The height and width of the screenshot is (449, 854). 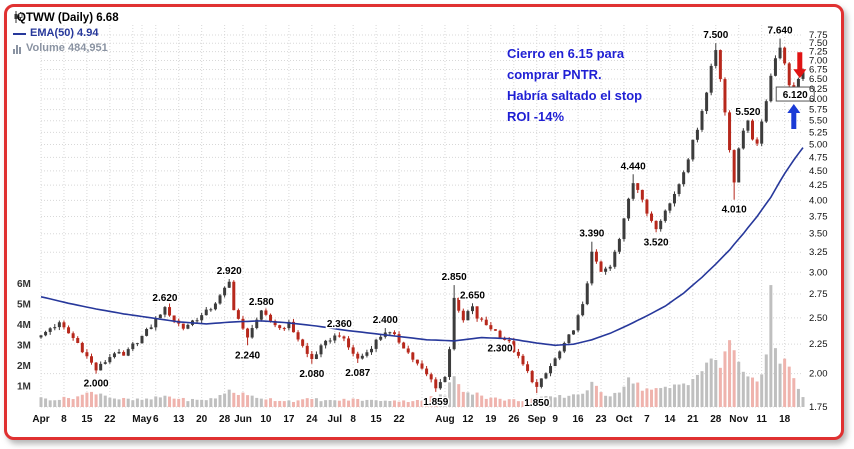 What do you see at coordinates (247, 355) in the screenshot?
I see `svg-text: 2.240` at bounding box center [247, 355].